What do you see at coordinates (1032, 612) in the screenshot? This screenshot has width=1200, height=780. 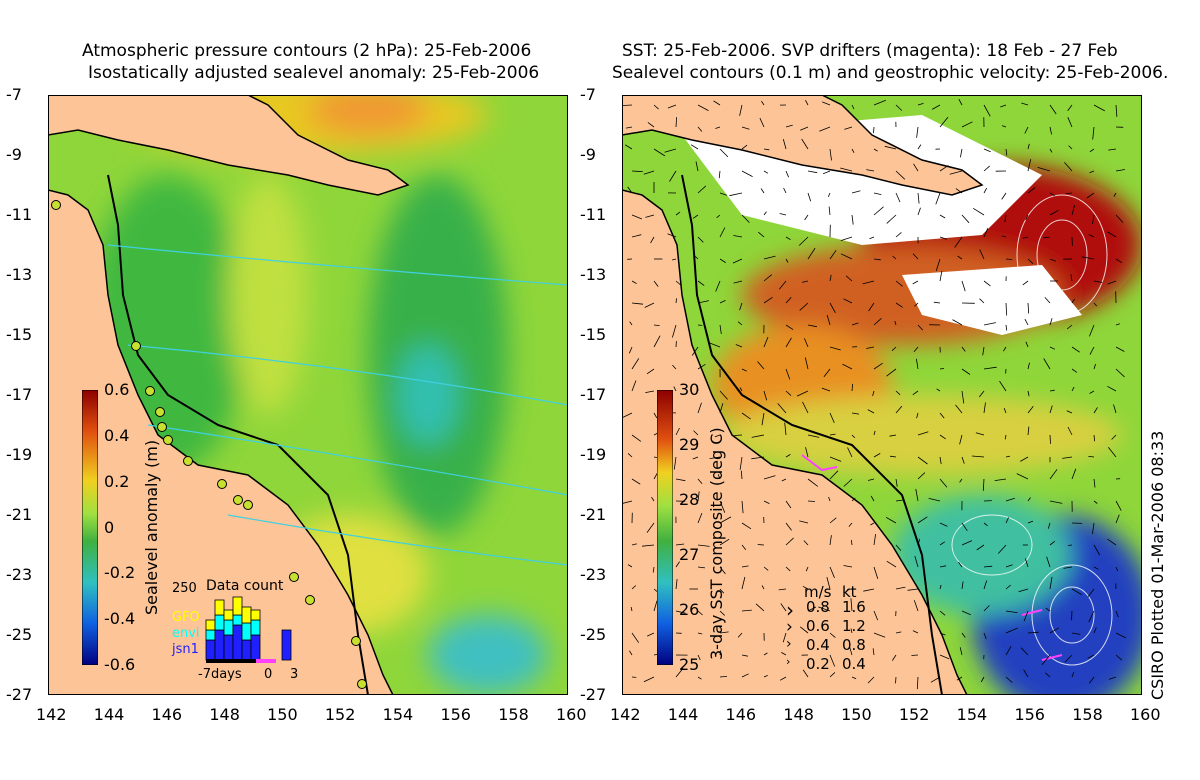 I see `svp-drifter-track` at bounding box center [1032, 612].